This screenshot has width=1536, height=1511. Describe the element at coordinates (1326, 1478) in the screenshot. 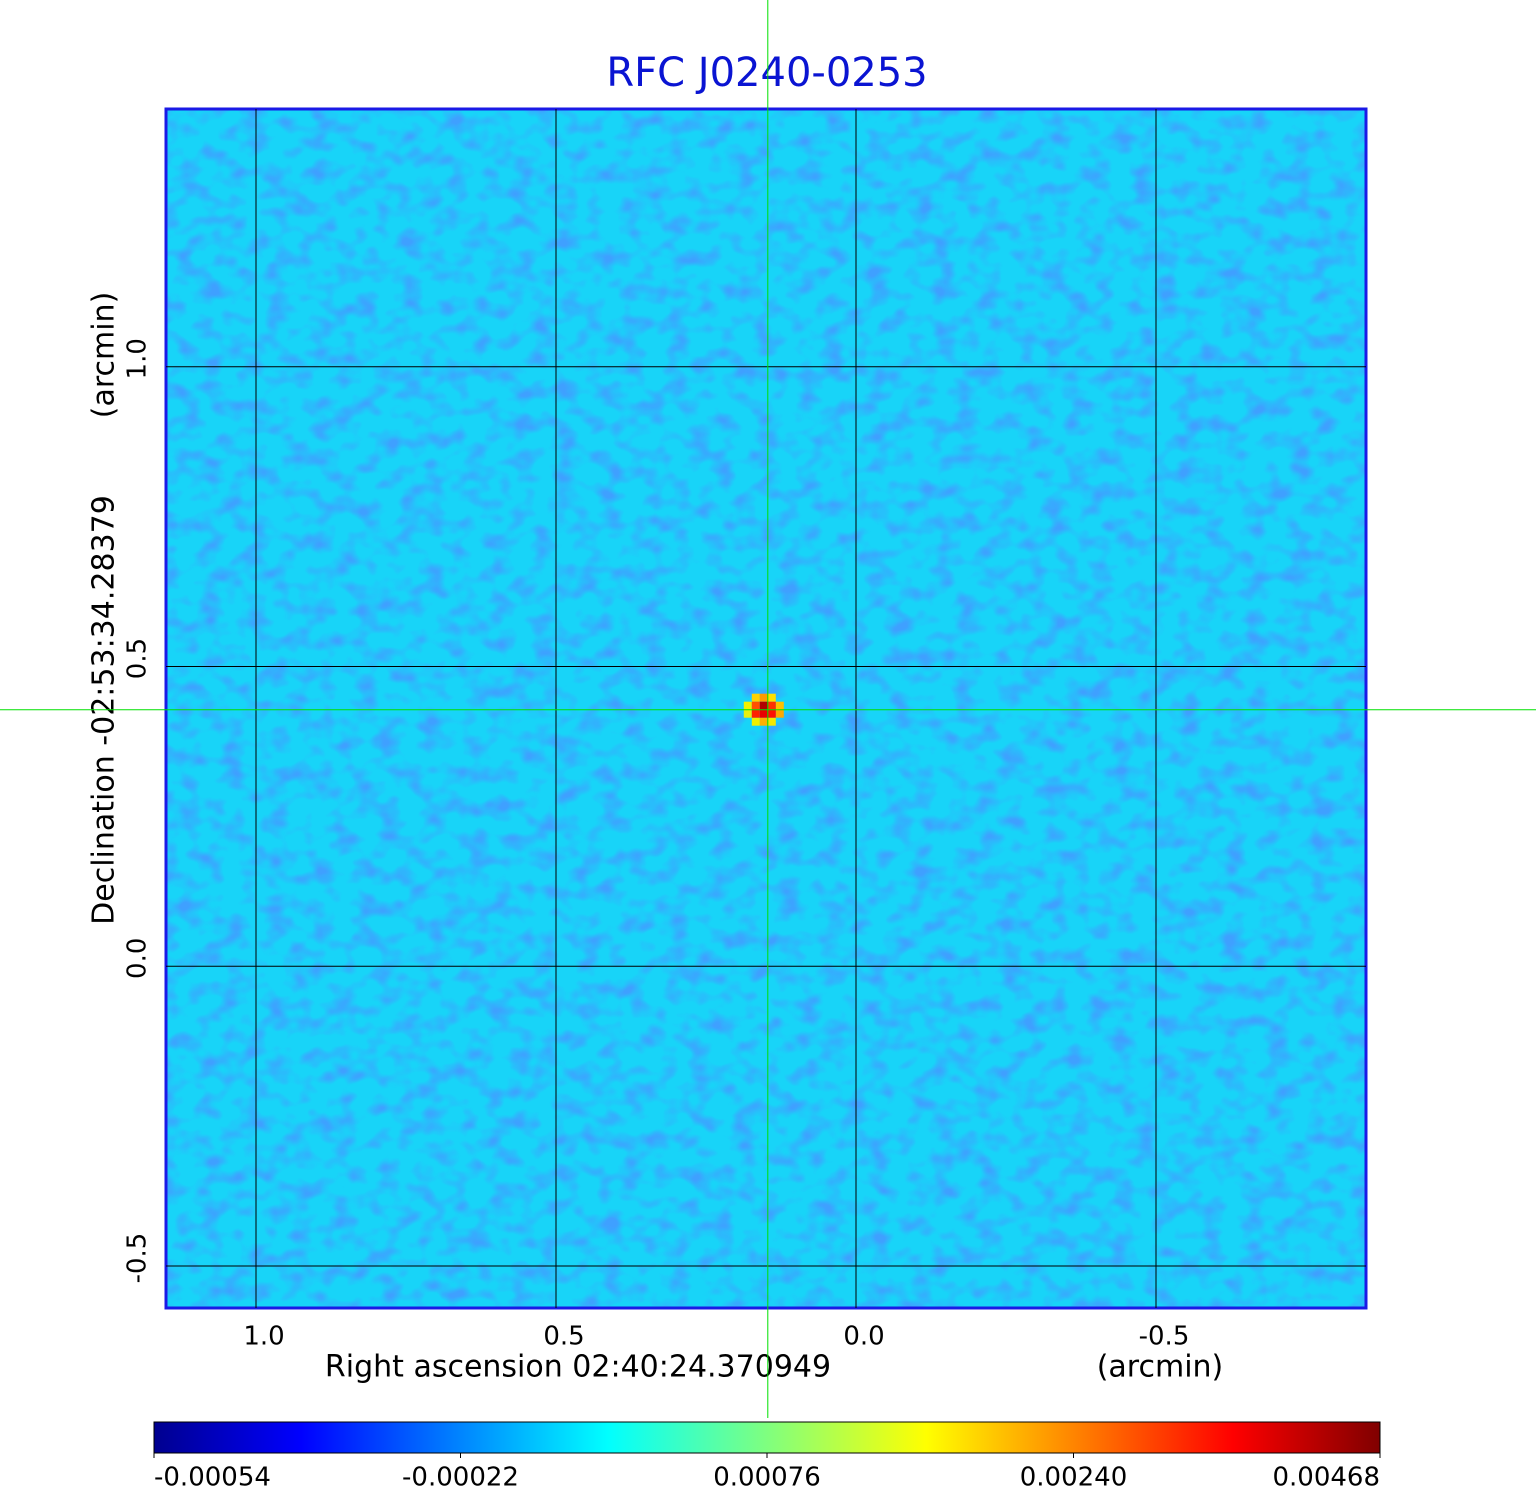

I see `colorbar-tick-label: 0.00468` at that location.